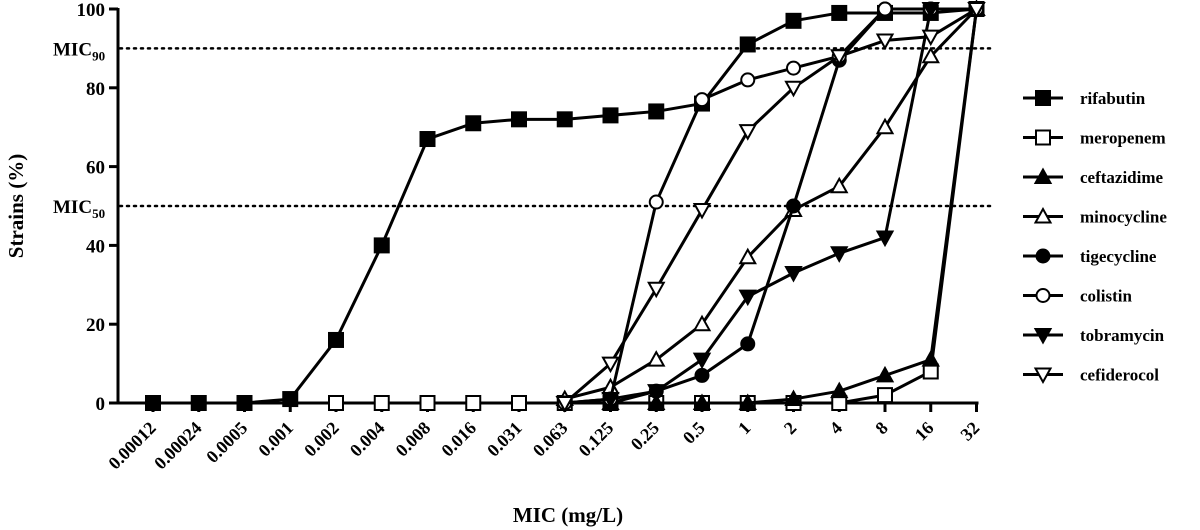 The width and height of the screenshot is (1200, 530). Describe the element at coordinates (458, 439) in the screenshot. I see `x-tick-label: 0.016` at that location.